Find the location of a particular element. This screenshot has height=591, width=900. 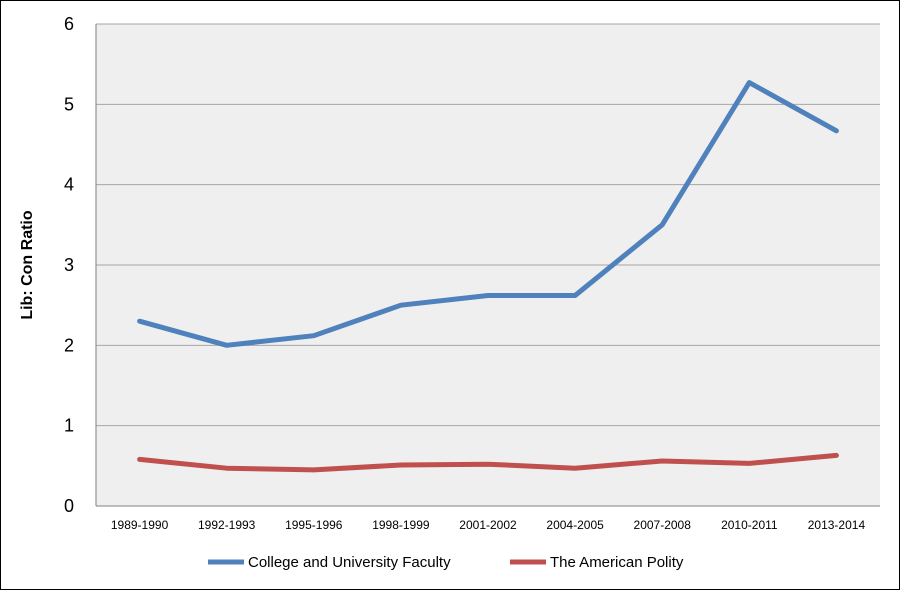

x-tick-label: 1998-1999 is located at coordinates (401, 525).